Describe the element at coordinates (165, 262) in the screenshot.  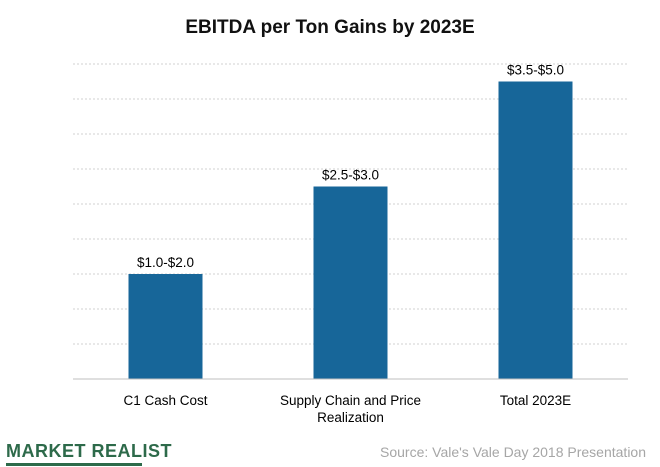
I see `data-label: $1.0-$2.0` at that location.